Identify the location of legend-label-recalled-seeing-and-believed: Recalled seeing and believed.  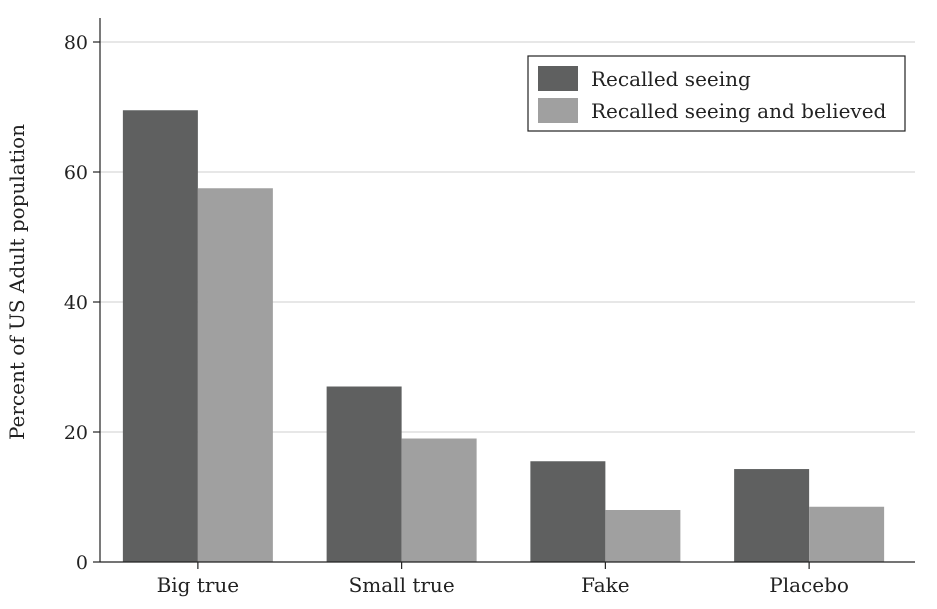
(739, 111).